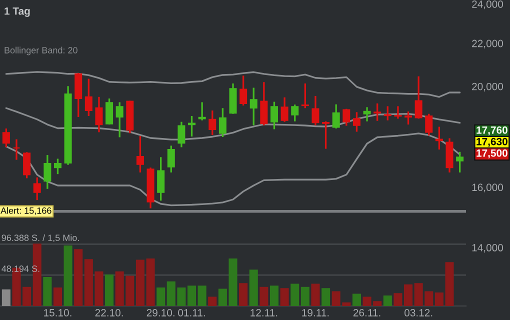 This screenshot has height=320, width=510. What do you see at coordinates (26, 211) in the screenshot?
I see `ref-line-label: Alert: 15,166` at bounding box center [26, 211].